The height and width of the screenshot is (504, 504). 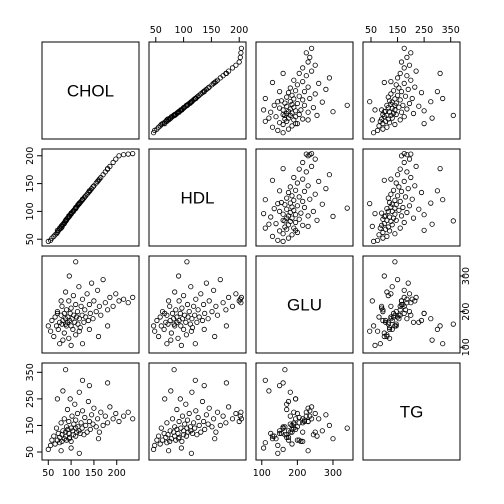 What do you see at coordinates (156, 30) in the screenshot?
I see `tick-label-hdl-50: 50` at bounding box center [156, 30].